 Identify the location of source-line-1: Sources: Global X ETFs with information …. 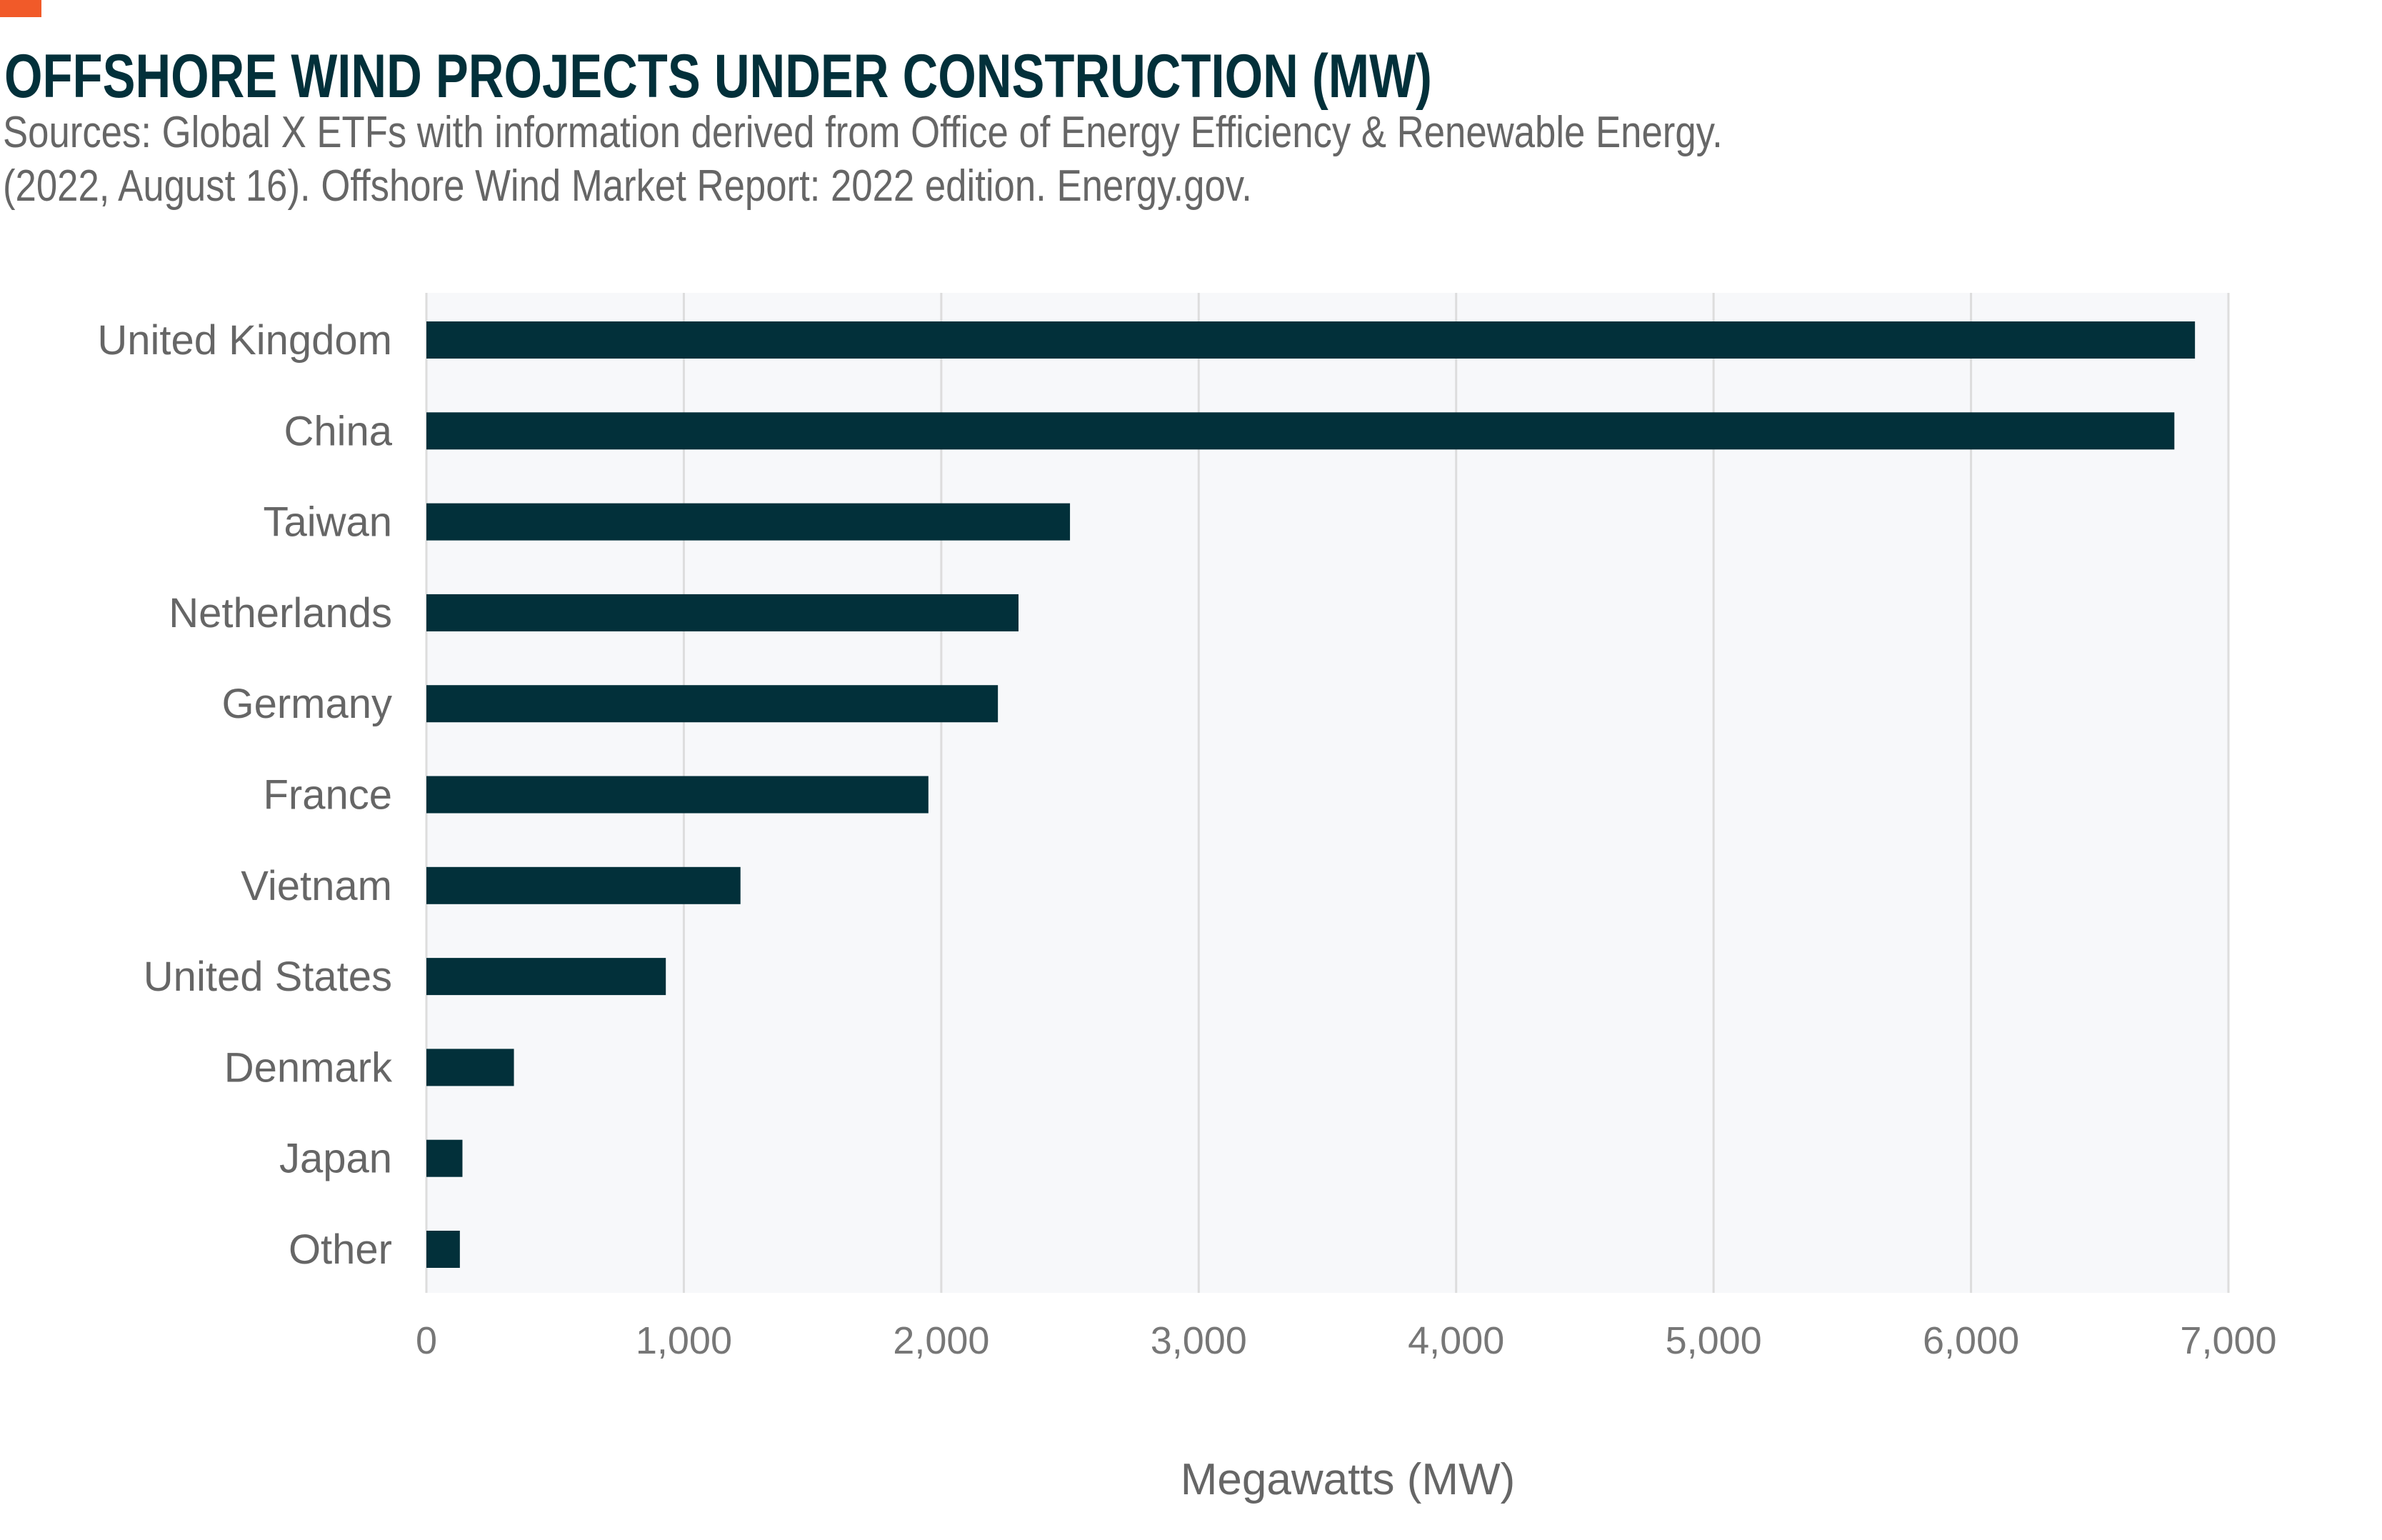
(863, 132).